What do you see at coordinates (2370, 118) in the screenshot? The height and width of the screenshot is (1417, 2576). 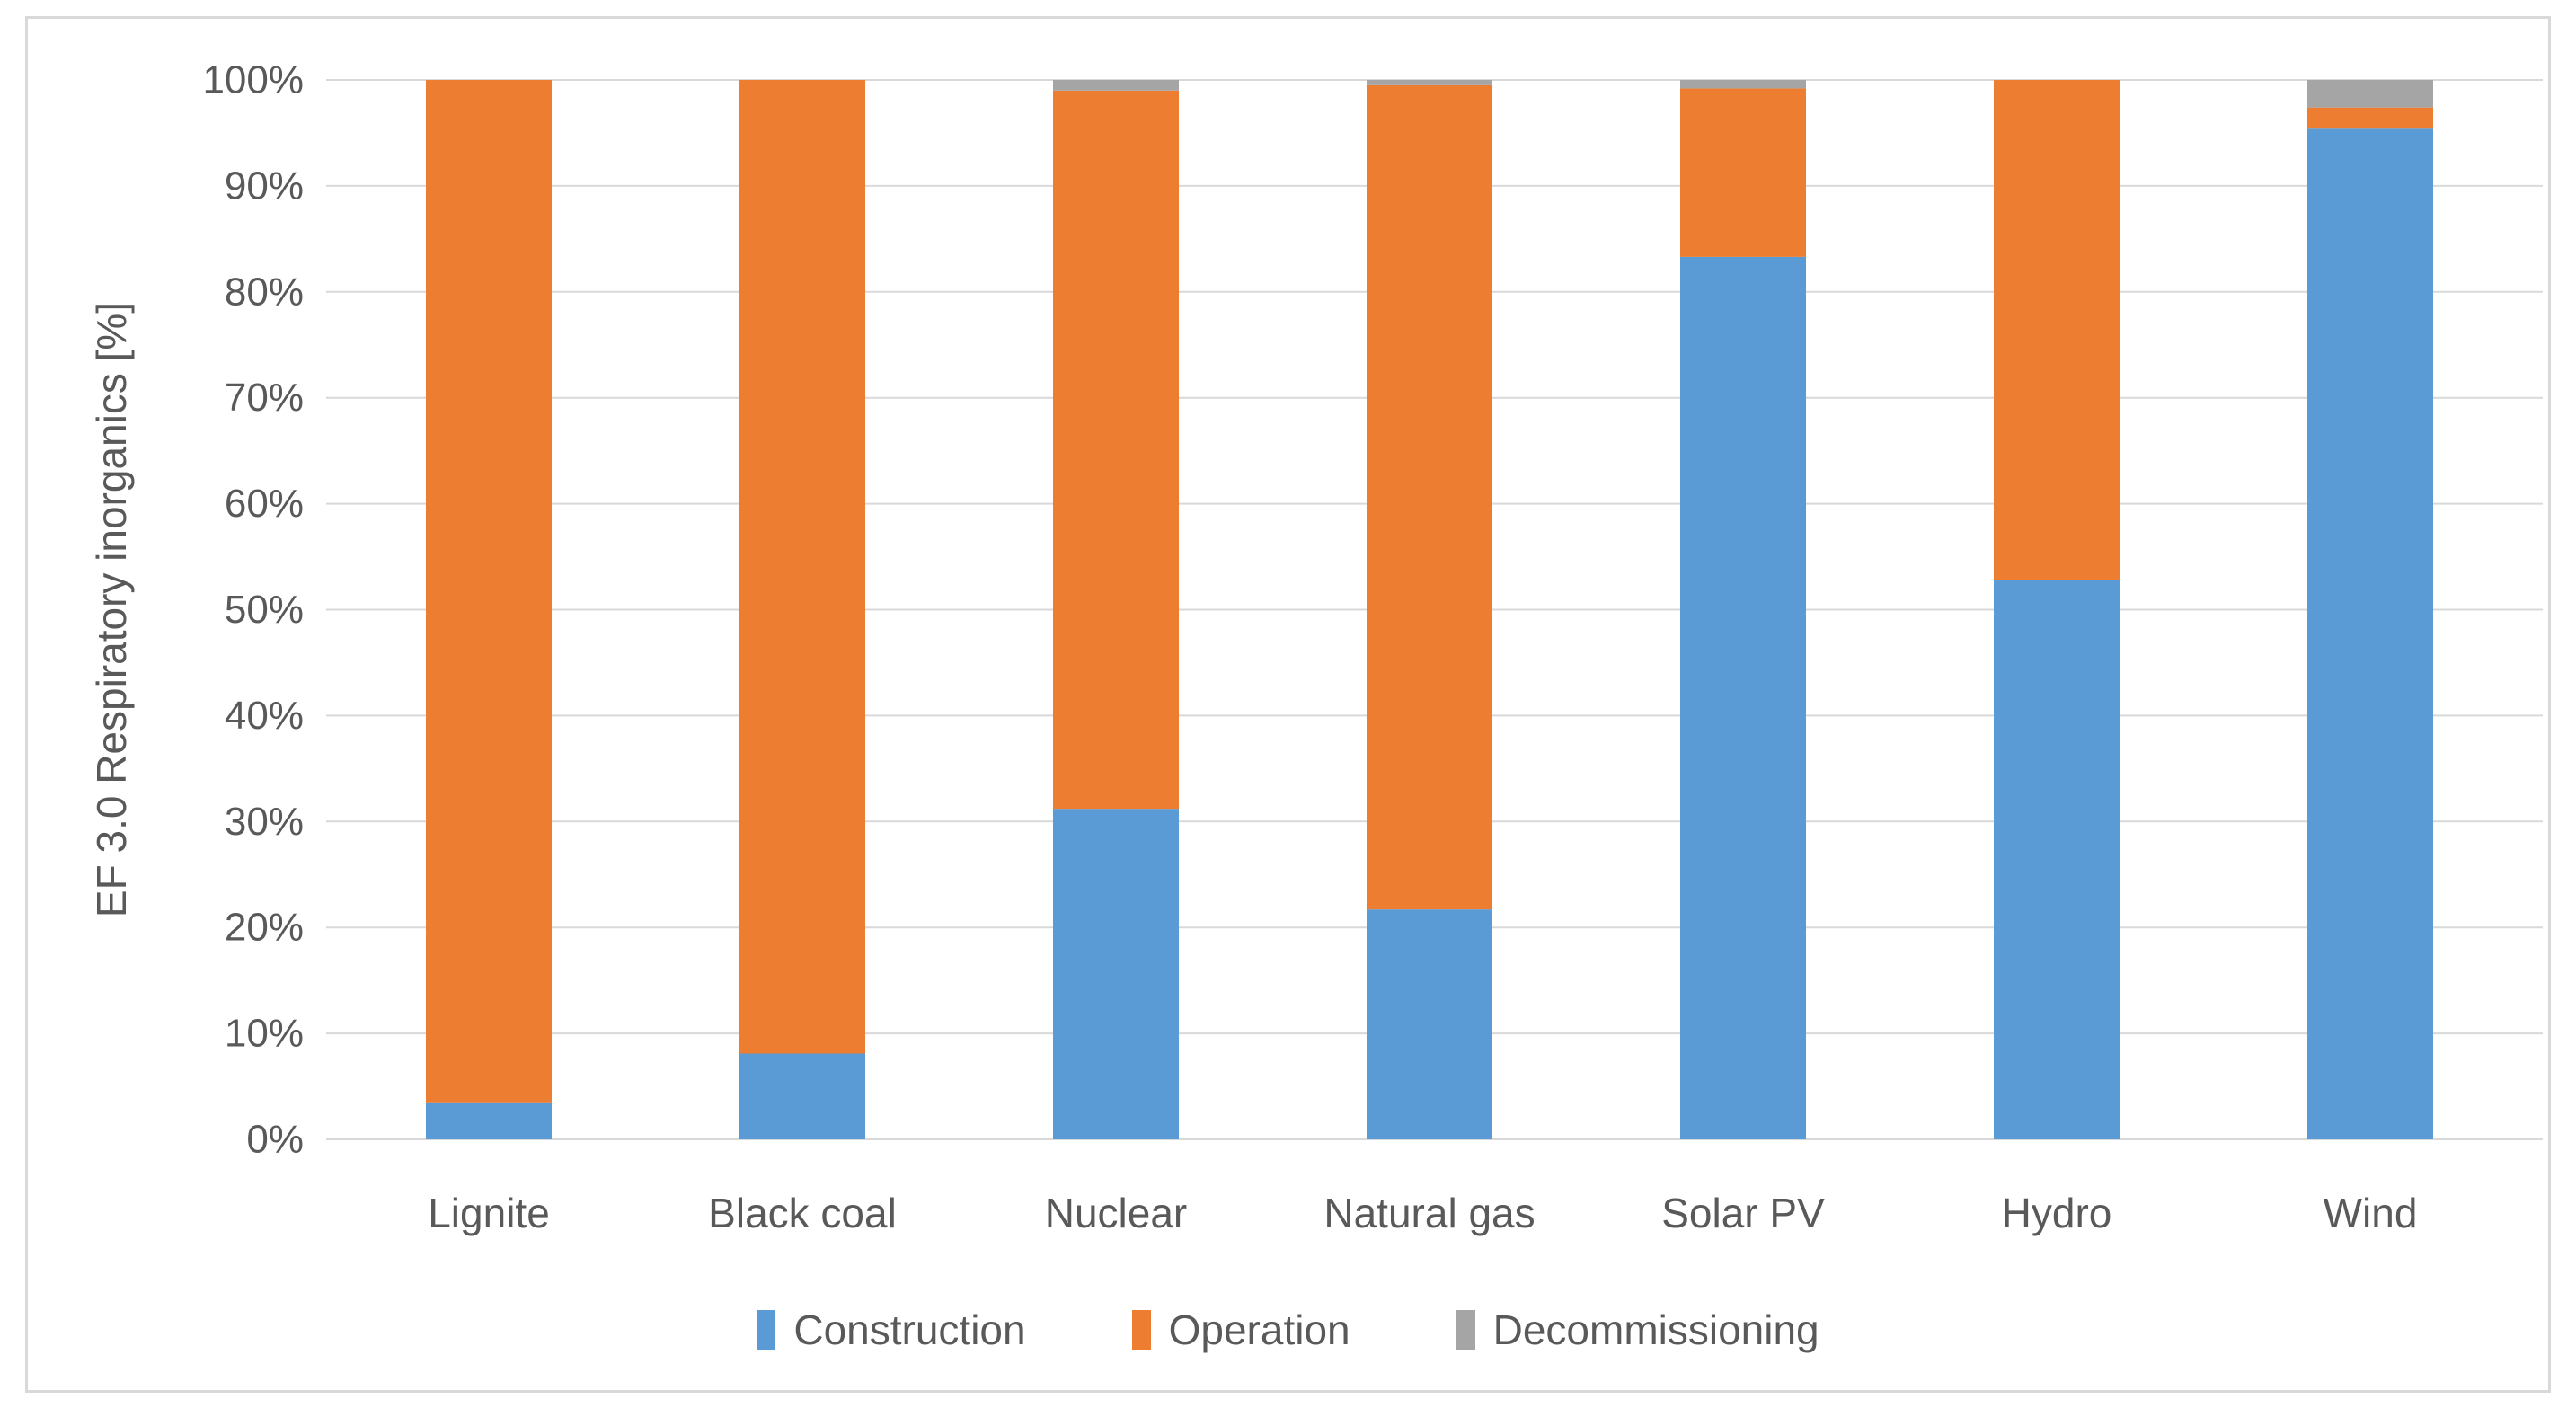 I see `bar-segment-operation-wind` at bounding box center [2370, 118].